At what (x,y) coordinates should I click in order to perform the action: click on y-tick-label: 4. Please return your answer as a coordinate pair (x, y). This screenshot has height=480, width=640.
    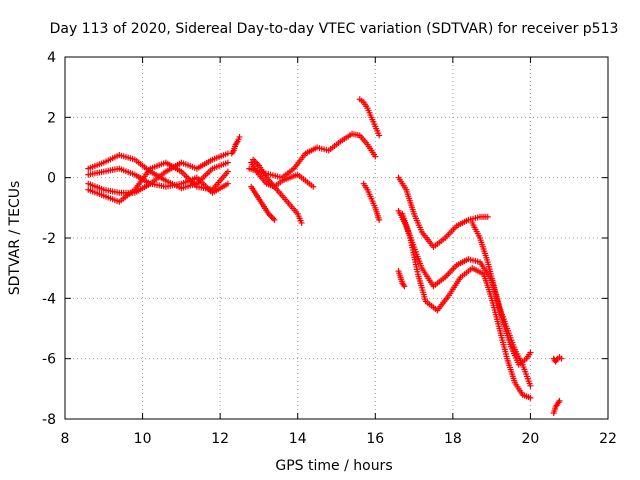
    Looking at the image, I should click on (51, 58).